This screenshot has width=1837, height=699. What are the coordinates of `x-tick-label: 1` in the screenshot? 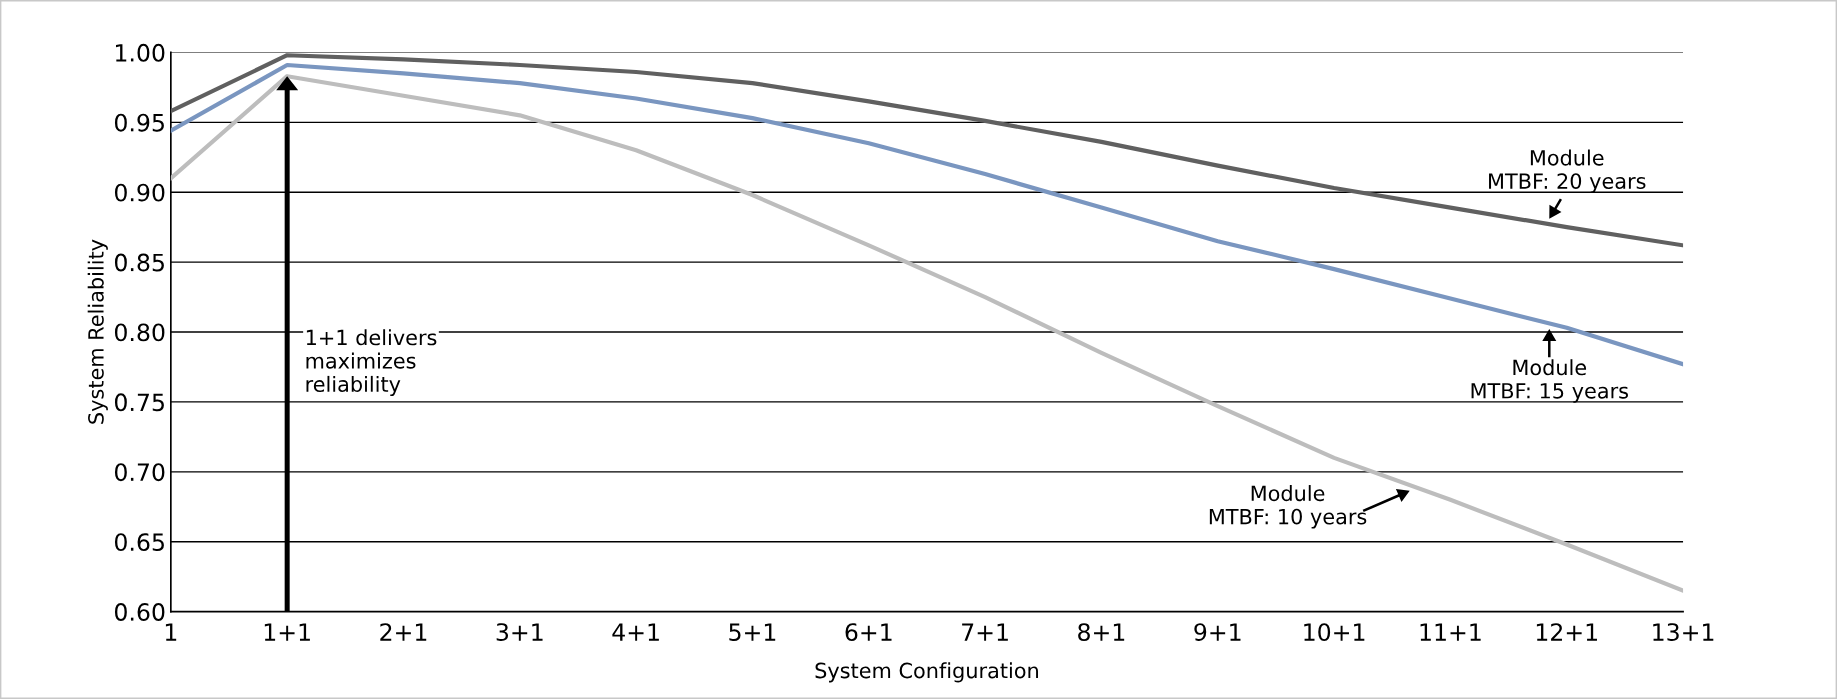 It's located at (171, 632).